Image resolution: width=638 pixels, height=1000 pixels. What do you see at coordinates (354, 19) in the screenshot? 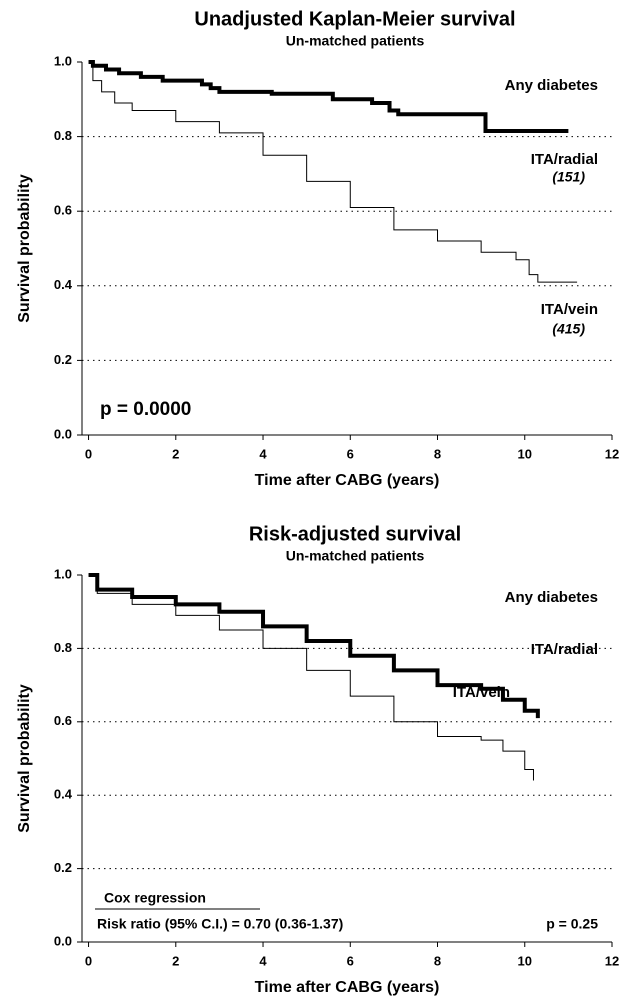
I see `chart-title: Unadjusted Kaplan-Meier survival` at bounding box center [354, 19].